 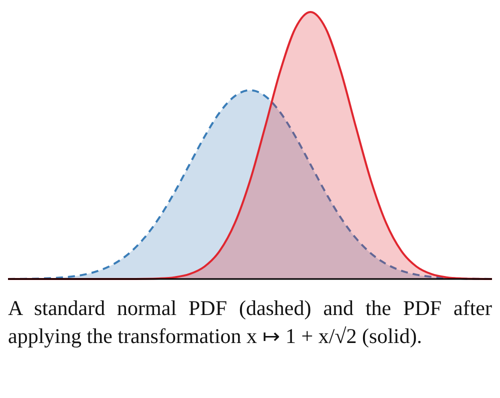 What do you see at coordinates (250, 322) in the screenshot?
I see `text: A standard normal PDF (dashed) and the PDF after applying the transformation x ↦ 1 + x/√2 (solid).` at bounding box center [250, 322].